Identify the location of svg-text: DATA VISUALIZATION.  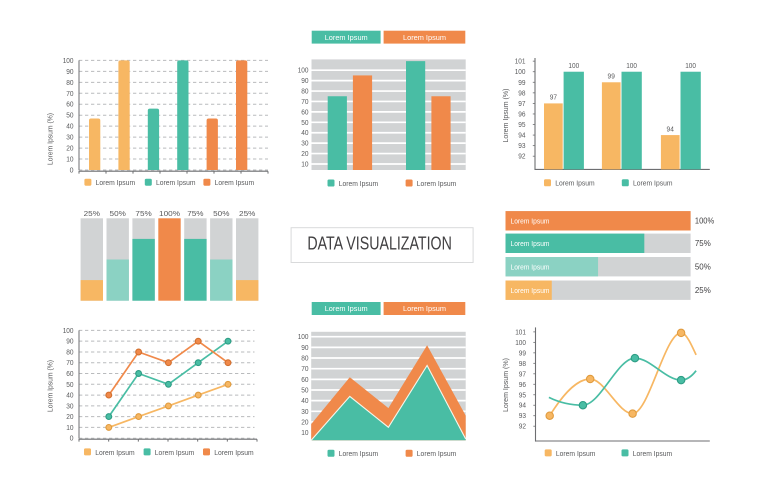
(379, 242).